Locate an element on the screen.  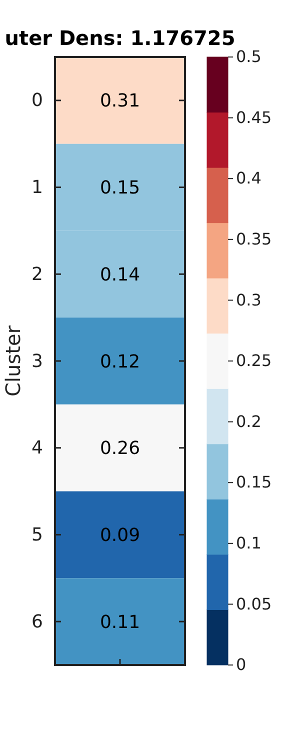
y-tick-label: 0 is located at coordinates (37, 101).